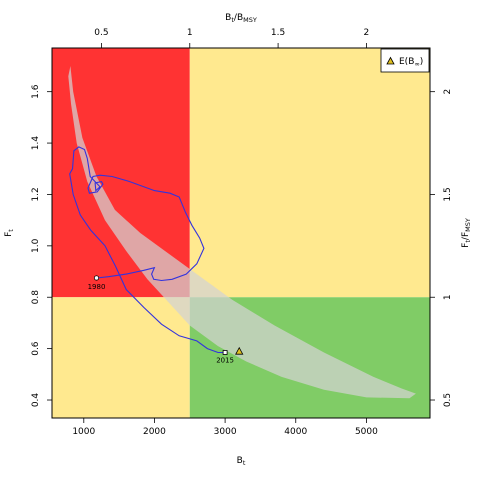 The image size is (480, 480). I want to click on legend: E(B∞), so click(405, 60).